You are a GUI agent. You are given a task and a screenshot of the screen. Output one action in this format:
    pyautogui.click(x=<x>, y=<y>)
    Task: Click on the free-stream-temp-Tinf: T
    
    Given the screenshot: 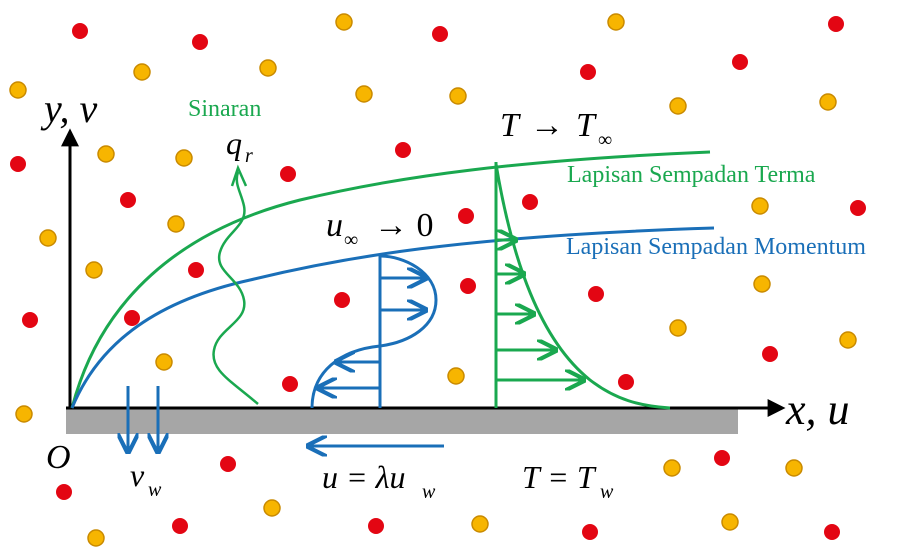 What is the action you would take?
    pyautogui.click(x=586, y=125)
    